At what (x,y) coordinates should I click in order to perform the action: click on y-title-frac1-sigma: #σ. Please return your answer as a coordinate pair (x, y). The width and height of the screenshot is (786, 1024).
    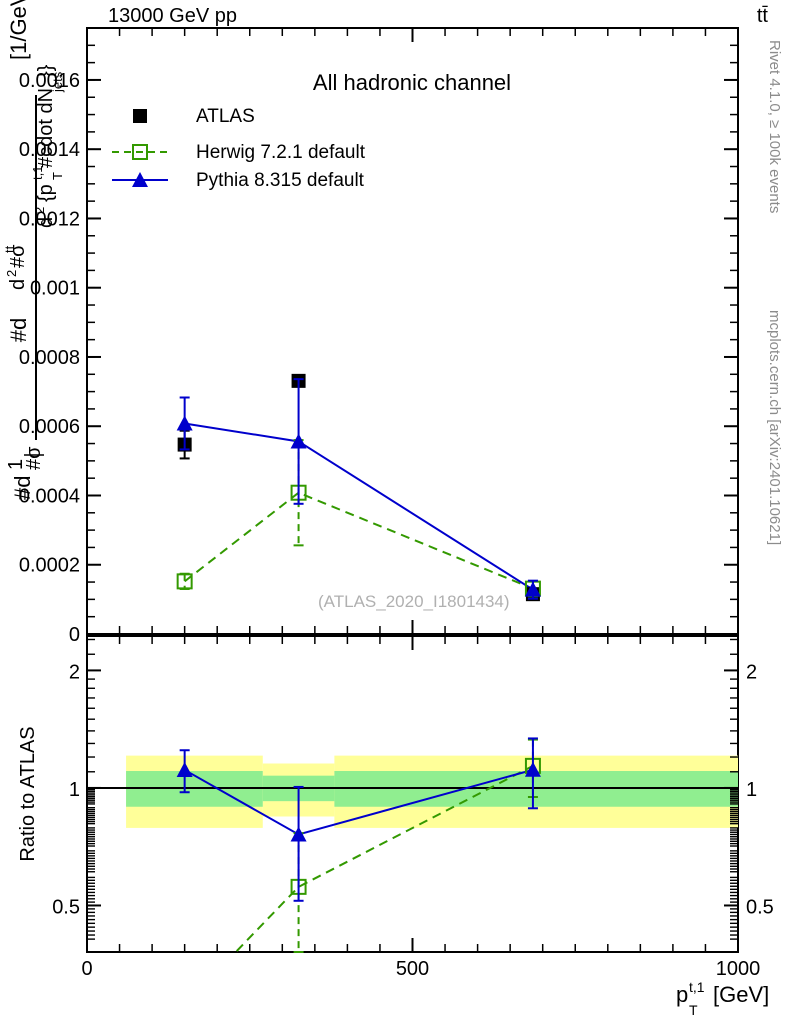
    Looking at the image, I should click on (34, 458).